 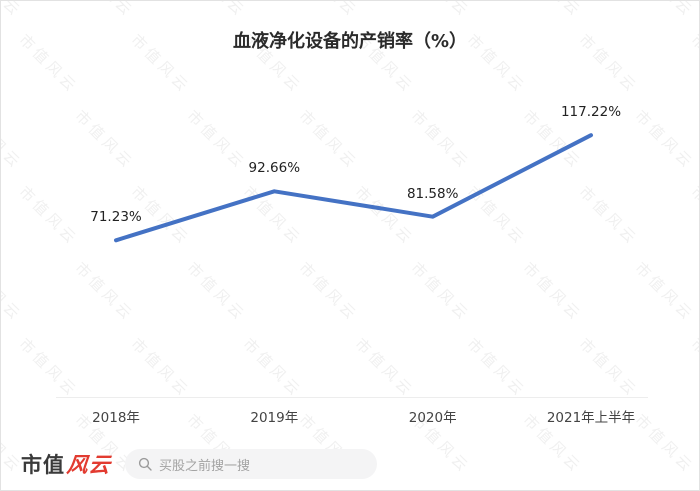 I want to click on logo: 市值 风云, so click(x=67, y=464).